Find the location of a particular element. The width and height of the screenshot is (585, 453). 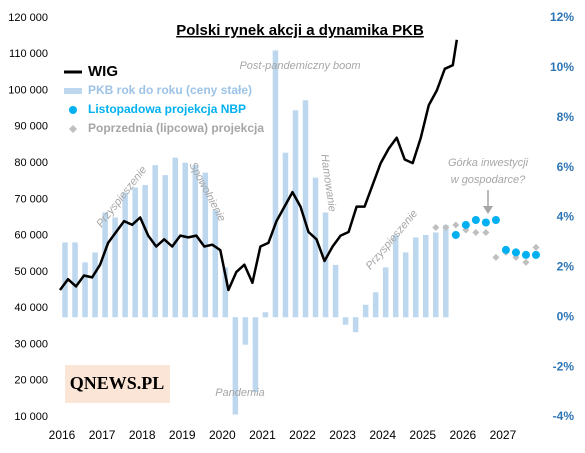

y2-tick-label: 0% is located at coordinates (566, 316).